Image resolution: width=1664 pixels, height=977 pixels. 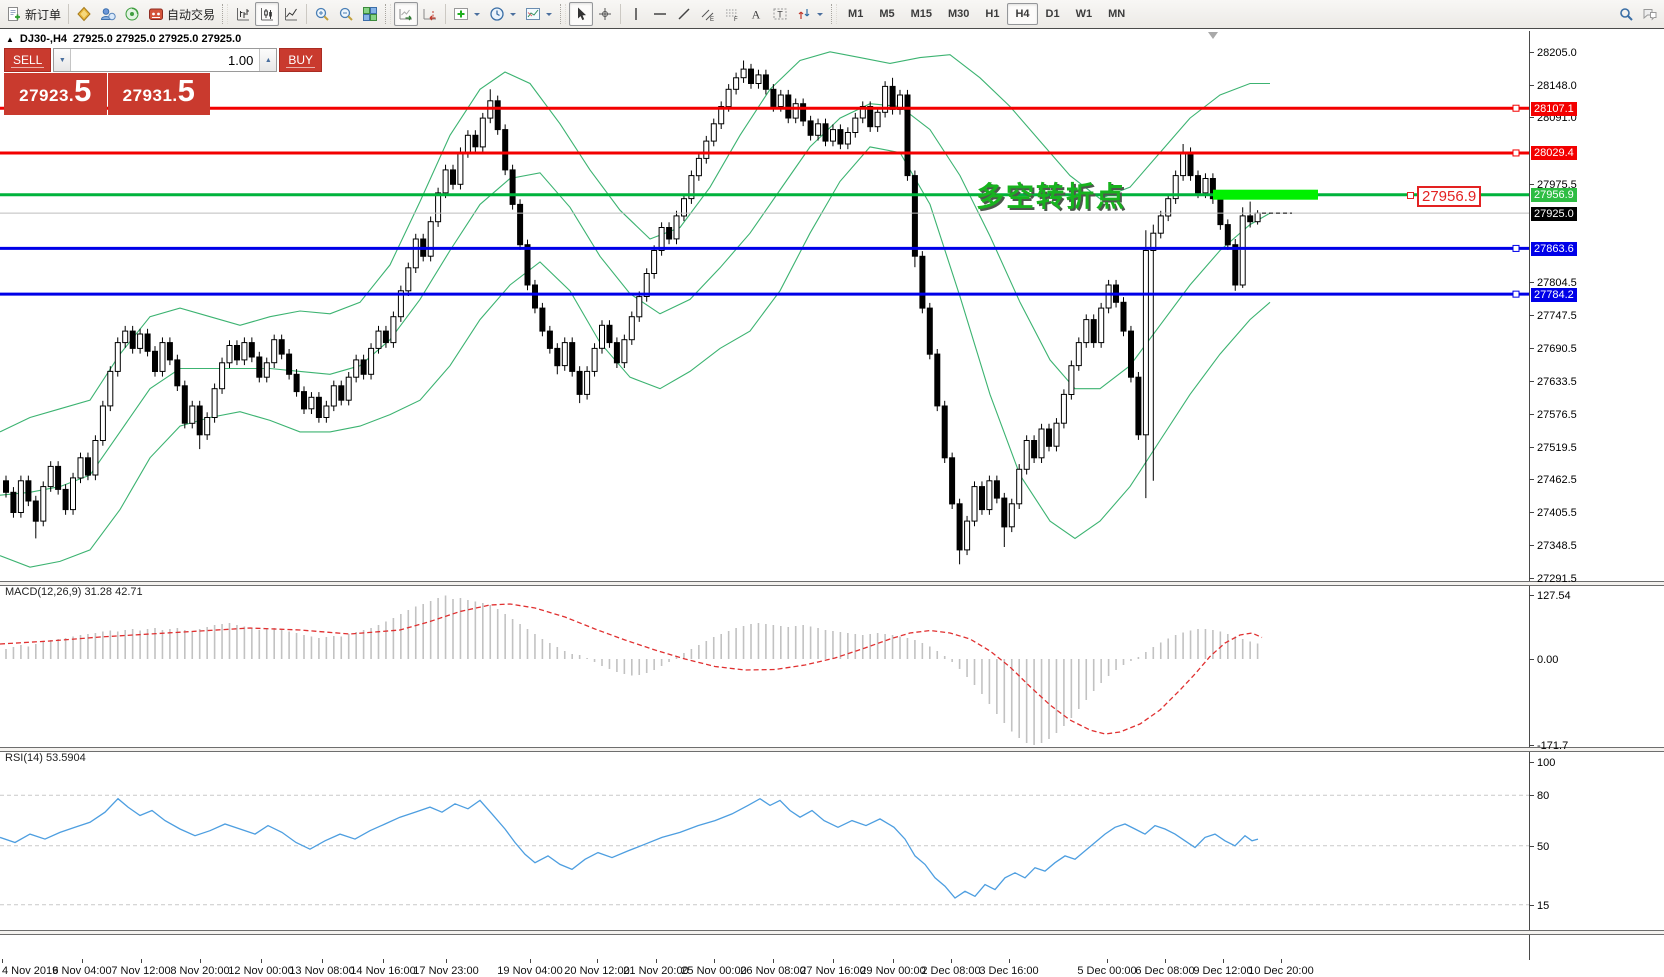 I want to click on highlight-rectangle, so click(x=1265, y=194).